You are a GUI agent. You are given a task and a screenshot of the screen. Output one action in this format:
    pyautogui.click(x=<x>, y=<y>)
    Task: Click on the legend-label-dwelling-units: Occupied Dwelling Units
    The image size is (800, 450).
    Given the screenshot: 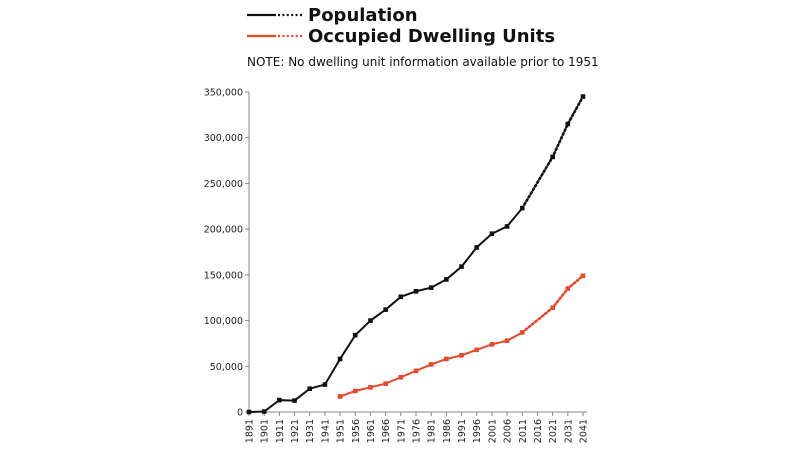 What is the action you would take?
    pyautogui.click(x=431, y=36)
    